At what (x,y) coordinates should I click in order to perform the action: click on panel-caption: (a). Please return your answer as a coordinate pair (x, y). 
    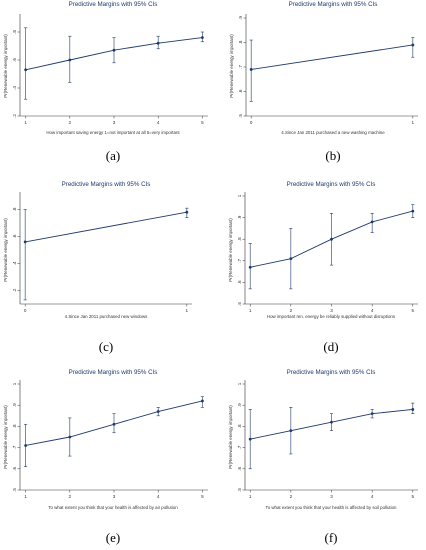
    Looking at the image, I should click on (113, 155).